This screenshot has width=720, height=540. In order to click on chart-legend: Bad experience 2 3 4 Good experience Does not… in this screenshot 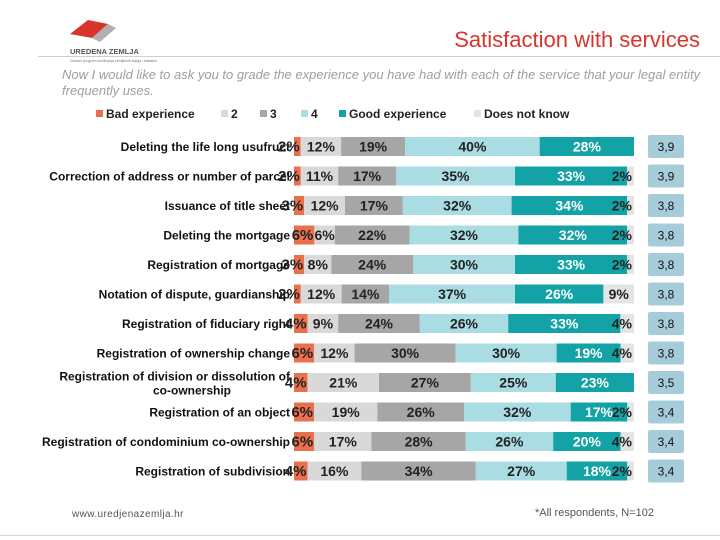, I will do `click(333, 114)`.